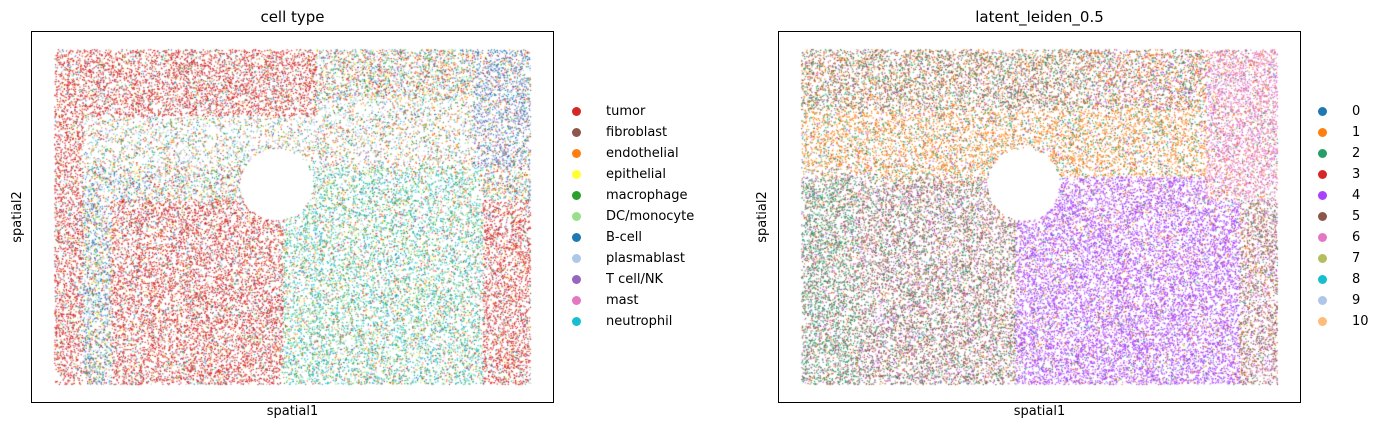 This screenshot has width=1385, height=431. Describe the element at coordinates (762, 217) in the screenshot. I see `chart2-ylabel: spatial2` at that location.